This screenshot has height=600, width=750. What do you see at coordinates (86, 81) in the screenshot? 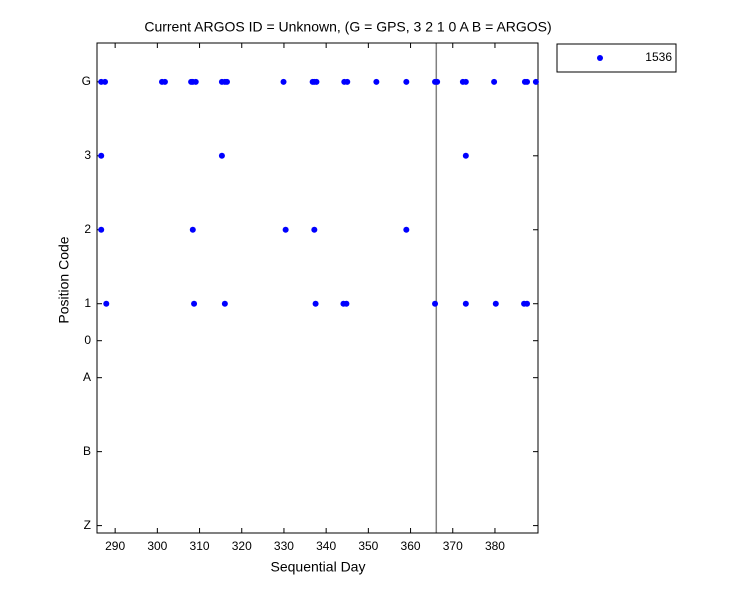
I see `y-tick-label: G` at bounding box center [86, 81].